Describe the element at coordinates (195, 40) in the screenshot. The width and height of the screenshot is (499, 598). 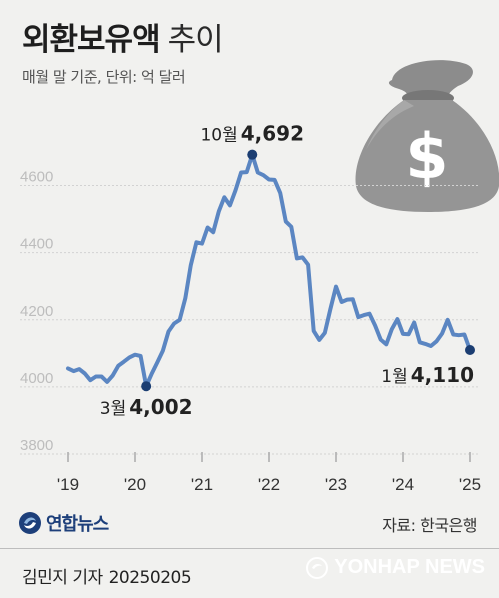
I see `title-sub: 추이` at that location.